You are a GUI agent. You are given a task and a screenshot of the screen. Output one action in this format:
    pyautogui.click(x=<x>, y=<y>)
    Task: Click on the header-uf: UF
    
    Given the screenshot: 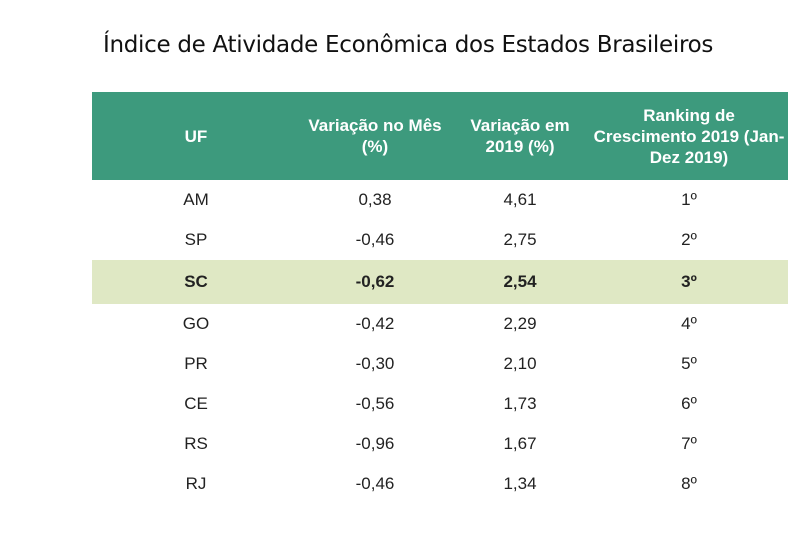 What is the action you would take?
    pyautogui.click(x=196, y=136)
    